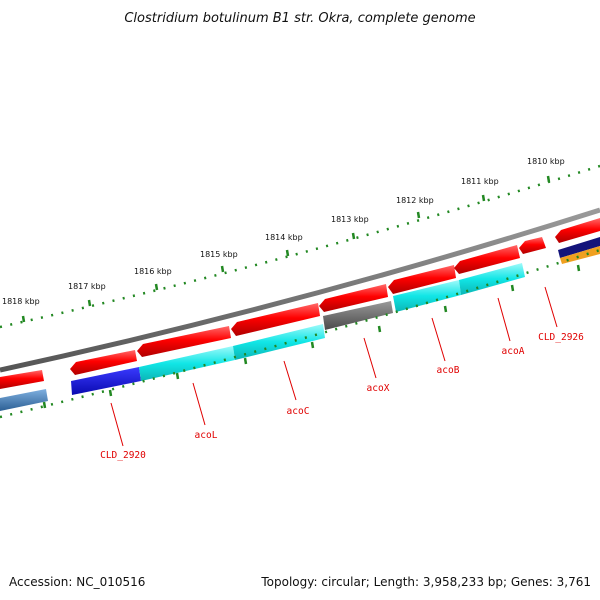 The width and height of the screenshot is (600, 600). Describe the element at coordinates (546, 161) in the screenshot. I see `kbp-label: 1810 kbp` at that location.